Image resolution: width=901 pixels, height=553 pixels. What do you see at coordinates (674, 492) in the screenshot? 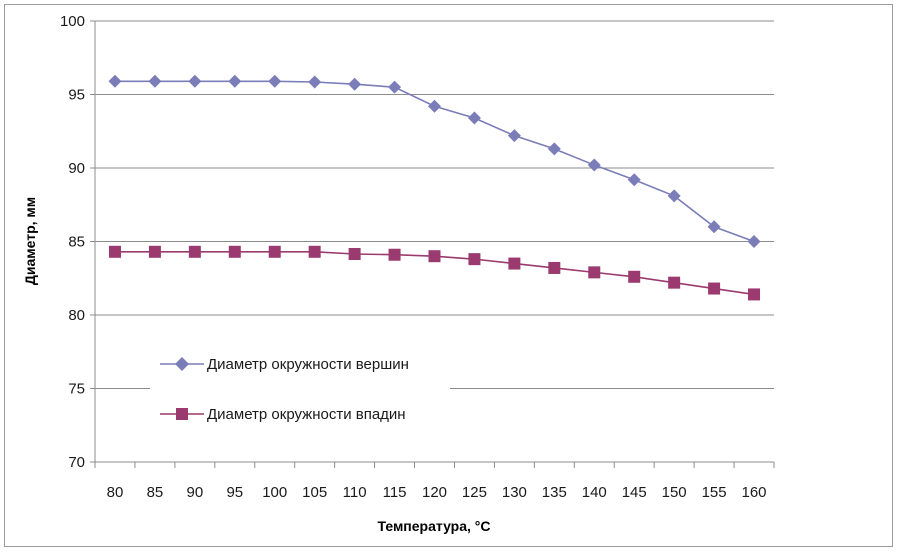
I see `x-tick-label: 150` at bounding box center [674, 492].